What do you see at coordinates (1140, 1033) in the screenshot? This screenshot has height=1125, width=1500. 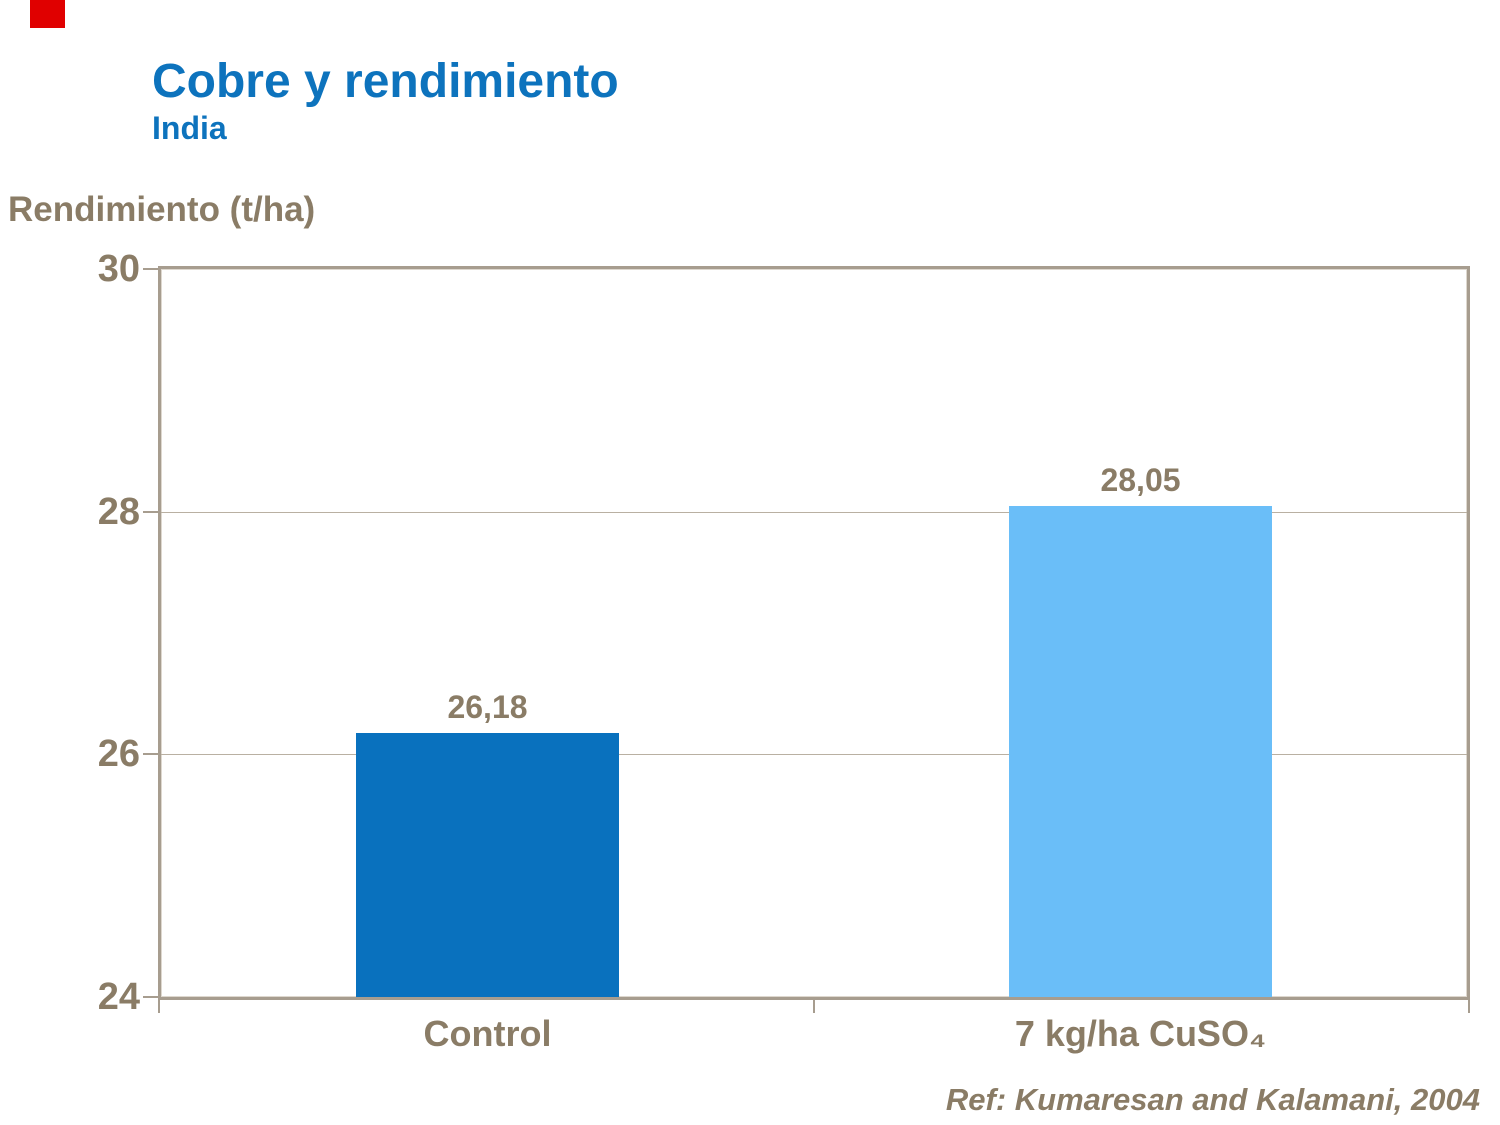 I see `category-label-cuso4: 7 kg/ha CuSO₄` at bounding box center [1140, 1033].